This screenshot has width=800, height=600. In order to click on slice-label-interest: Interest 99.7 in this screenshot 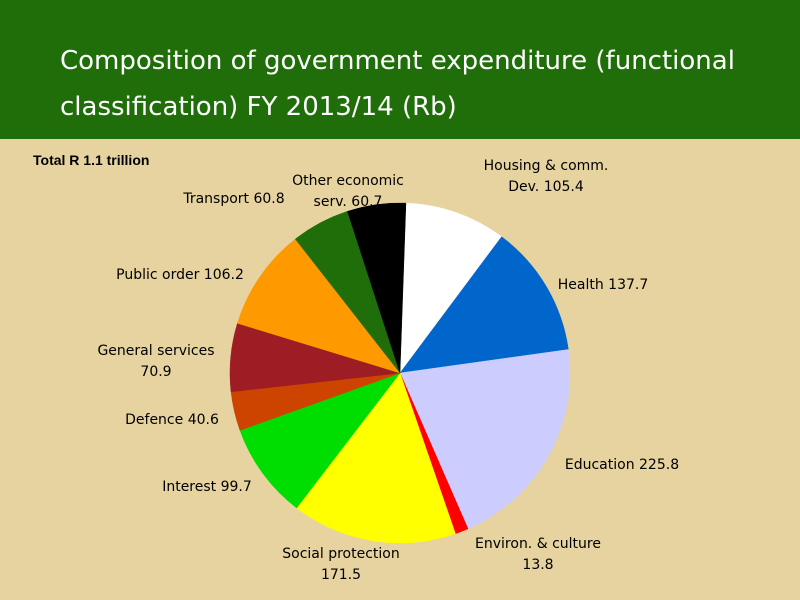, I will do `click(207, 487)`.